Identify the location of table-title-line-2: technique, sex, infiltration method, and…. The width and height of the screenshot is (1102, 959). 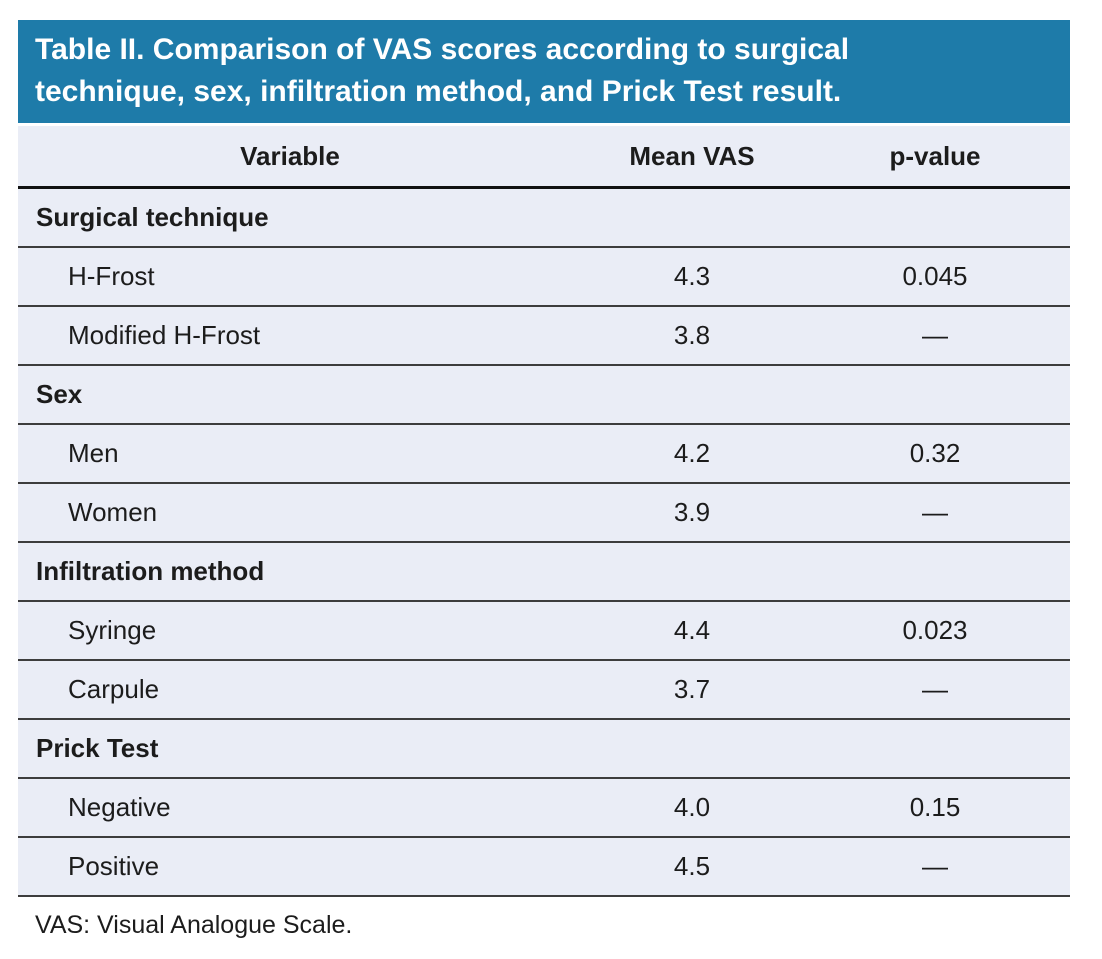
(438, 91).